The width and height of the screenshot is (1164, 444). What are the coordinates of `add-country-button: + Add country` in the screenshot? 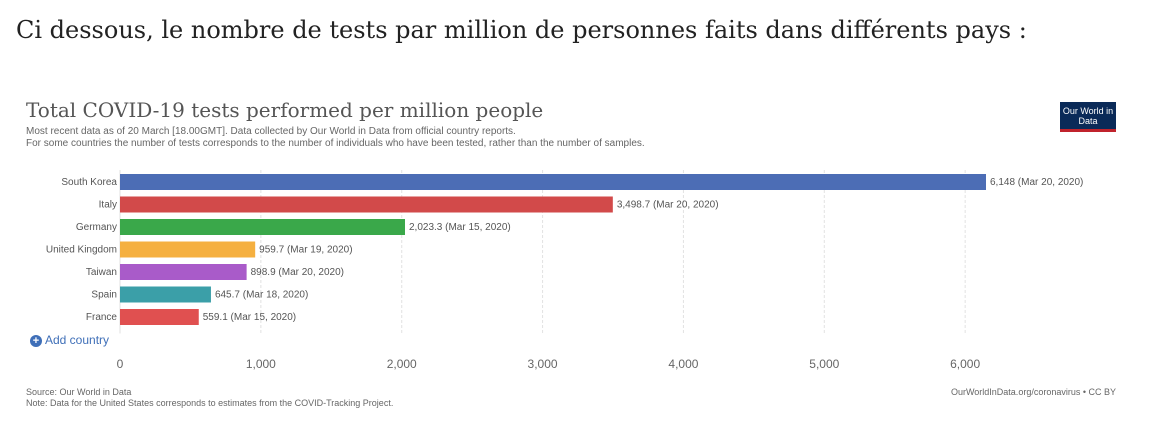 It's located at (69, 340).